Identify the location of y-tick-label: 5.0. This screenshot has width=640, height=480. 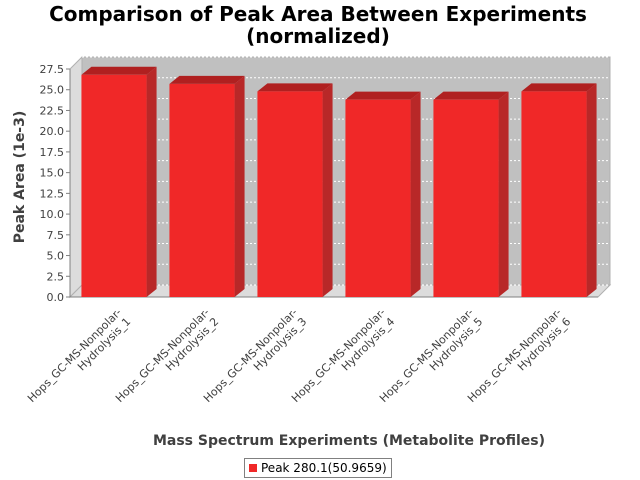
(56, 256).